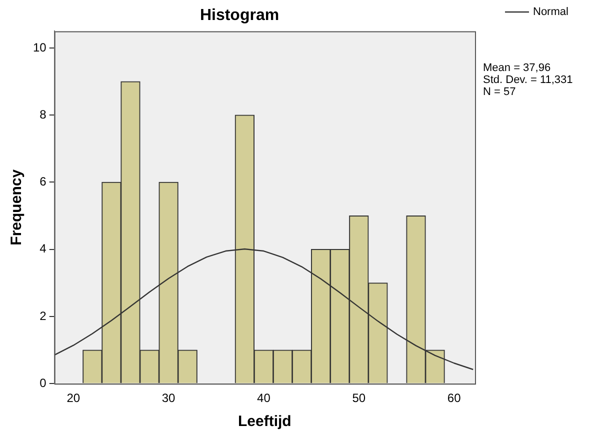 The width and height of the screenshot is (590, 439). I want to click on x-tick-label: 30, so click(169, 398).